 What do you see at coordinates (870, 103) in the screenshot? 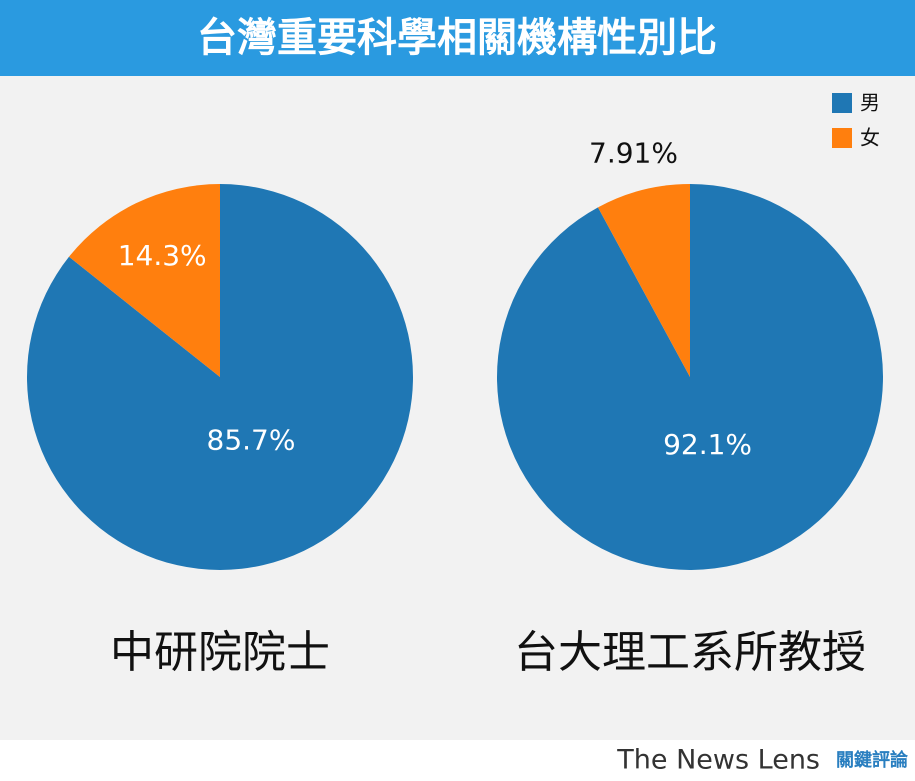
I see `legend-label: 男` at bounding box center [870, 103].